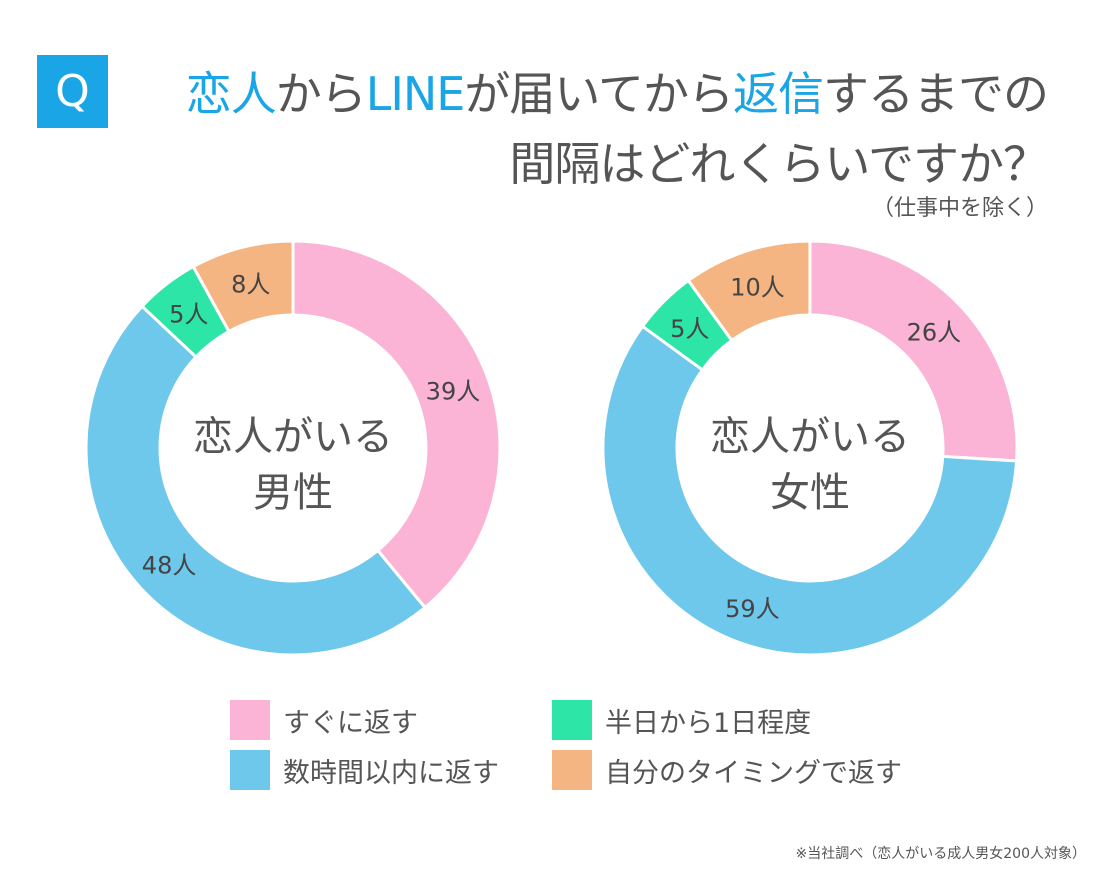  What do you see at coordinates (293, 493) in the screenshot?
I see `center-label: 男性` at bounding box center [293, 493].